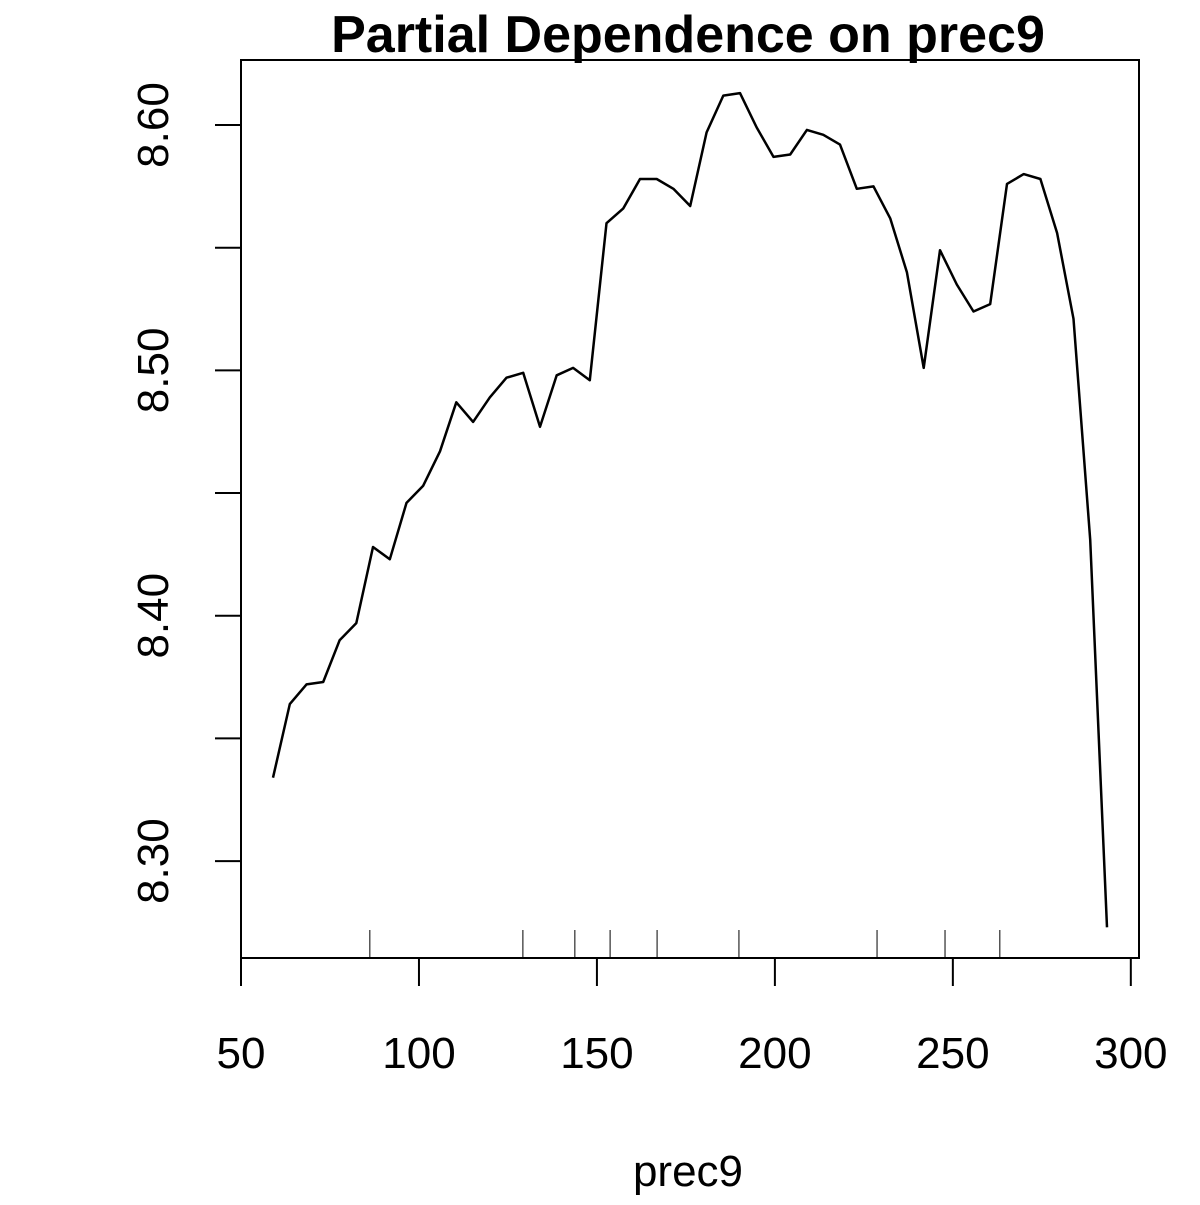 This screenshot has width=1200, height=1205. What do you see at coordinates (688, 1171) in the screenshot?
I see `x-axis-label: prec9` at bounding box center [688, 1171].